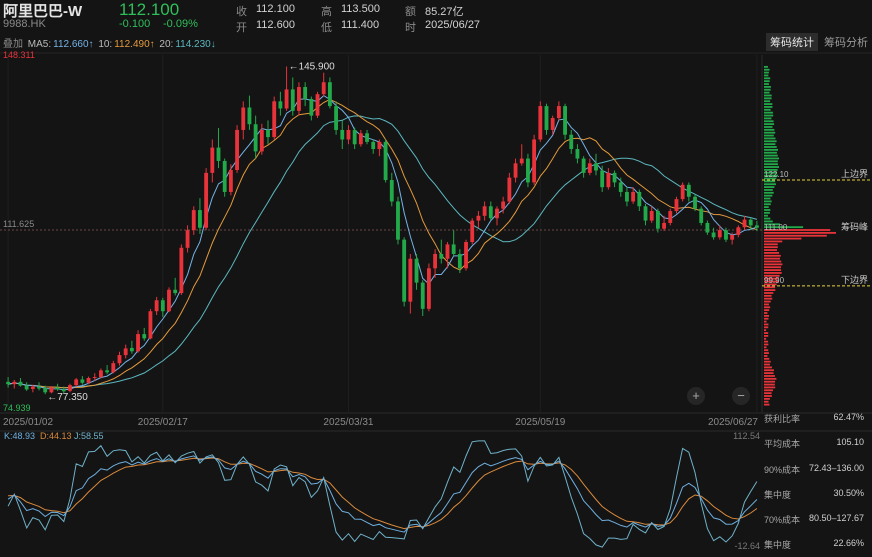 The height and width of the screenshot is (557, 872). I want to click on tab-chip-analysis: 筹码分析, so click(846, 43).